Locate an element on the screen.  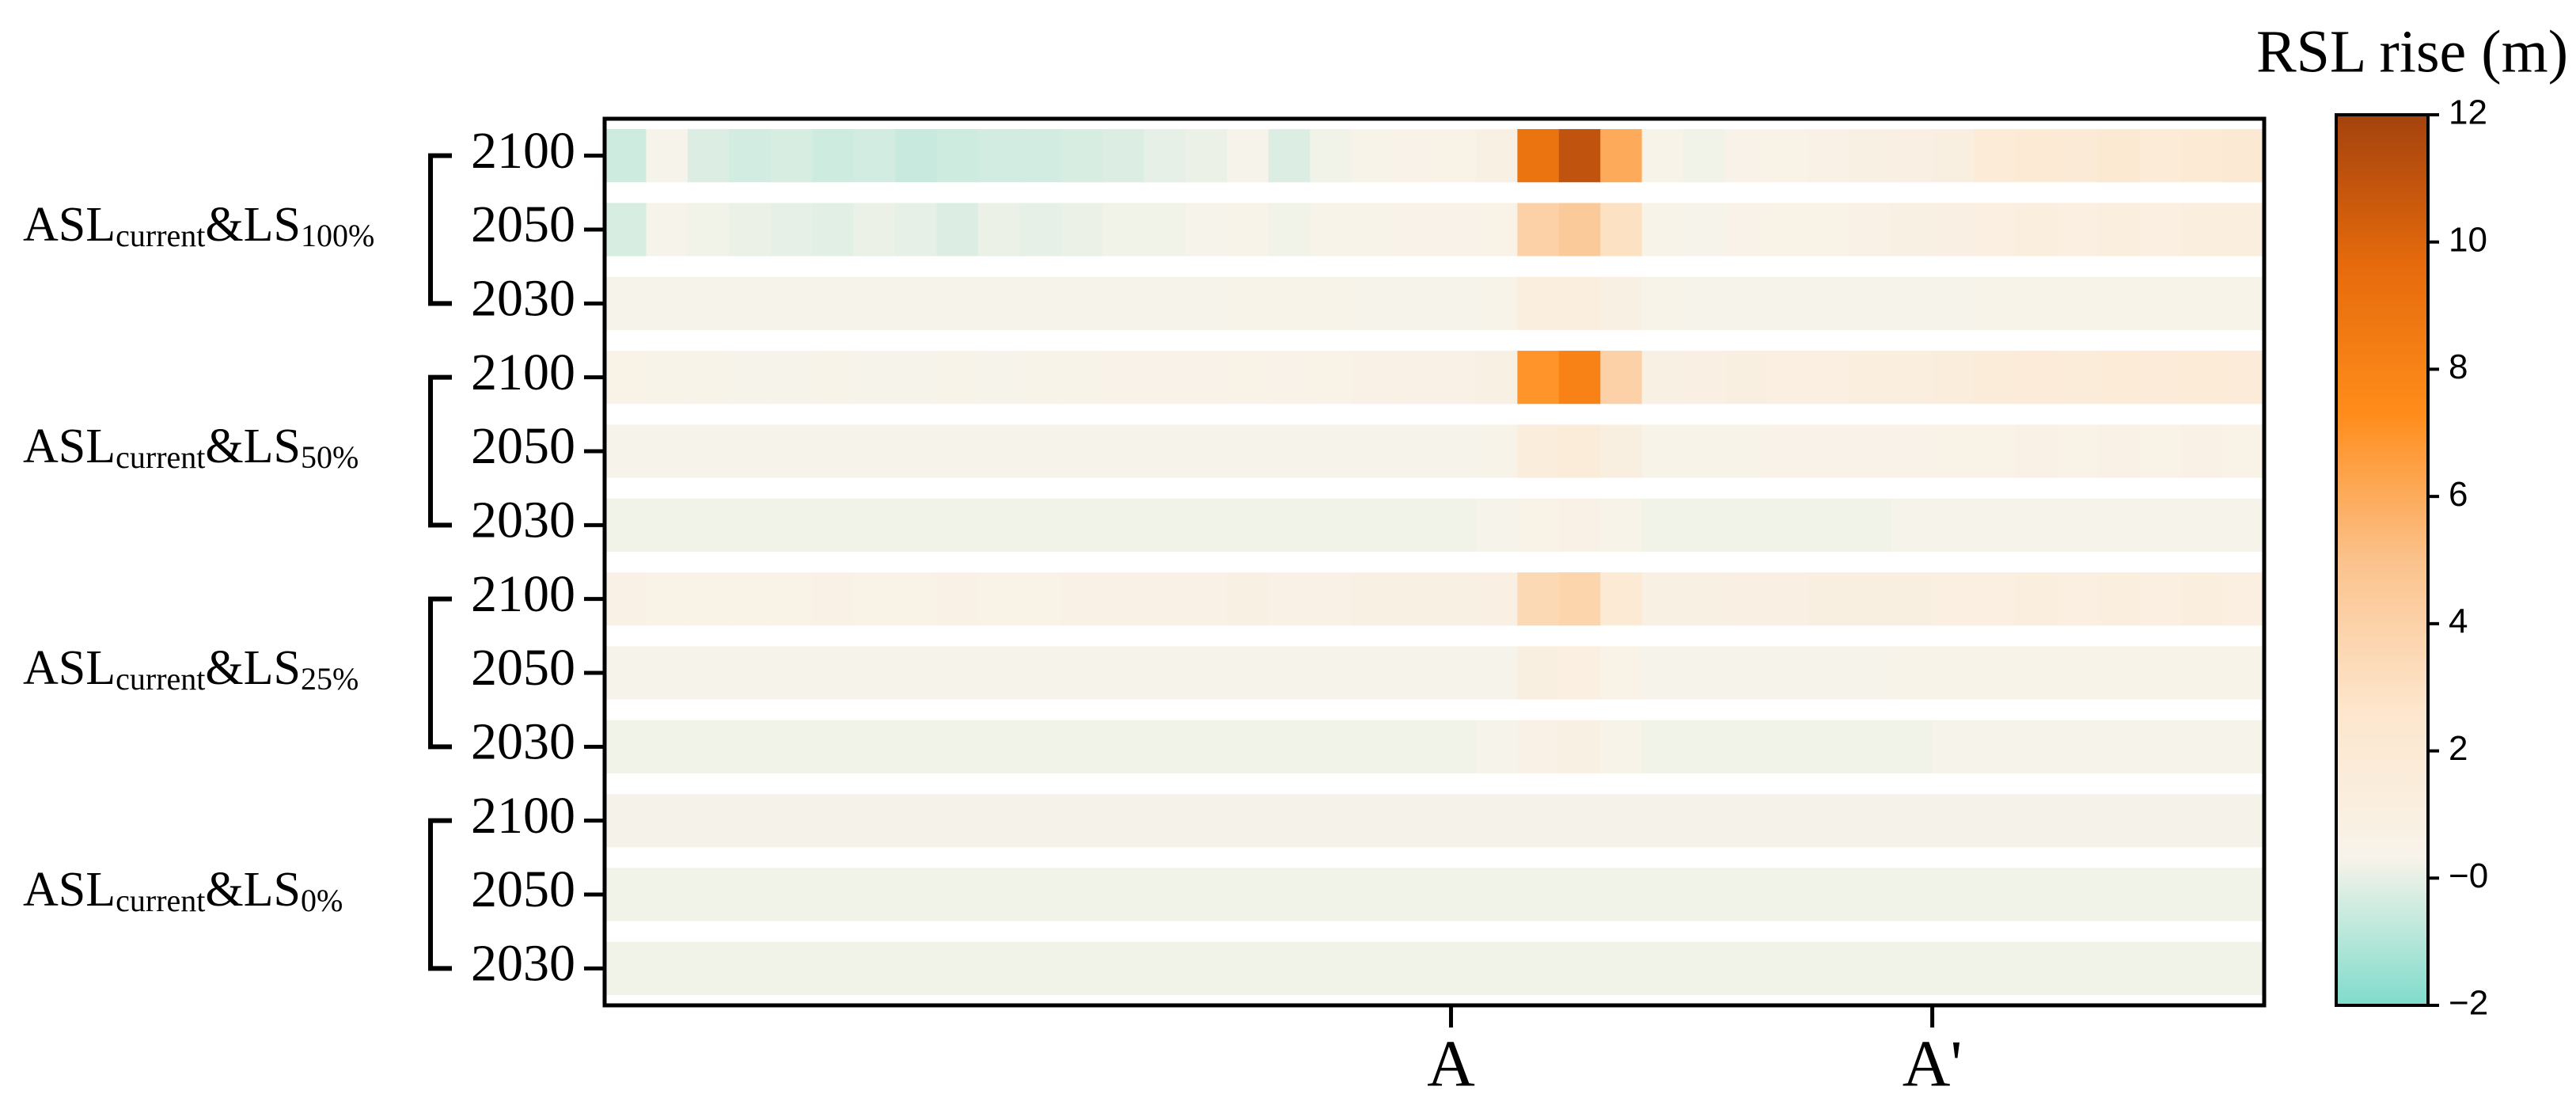
colorbar-tick-label: 6 is located at coordinates (2458, 495).